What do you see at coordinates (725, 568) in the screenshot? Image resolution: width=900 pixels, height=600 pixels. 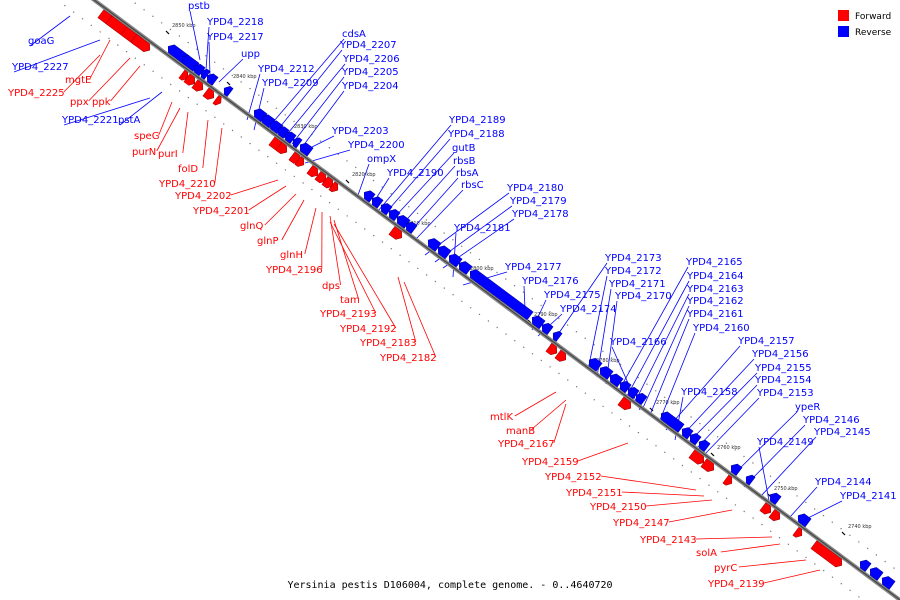 I see `gene-label-pyrc: pyrC` at bounding box center [725, 568].